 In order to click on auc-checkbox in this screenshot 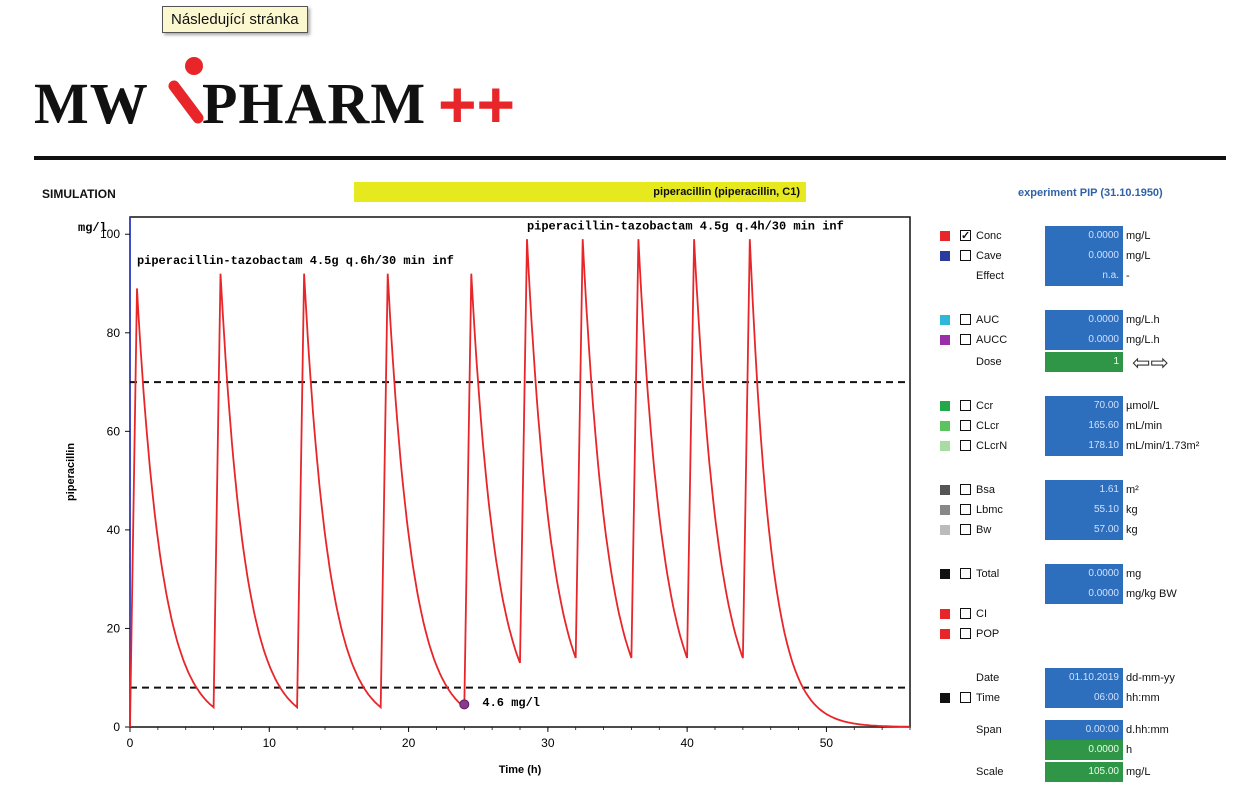, I will do `click(965, 319)`.